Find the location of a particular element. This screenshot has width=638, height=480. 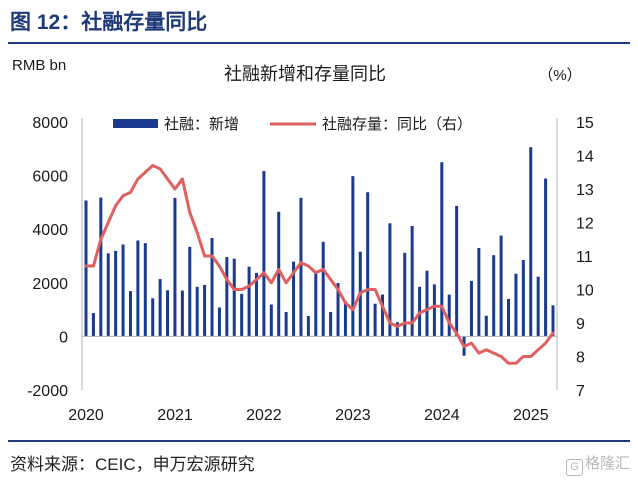

y2-axis-label: （%） is located at coordinates (559, 75).